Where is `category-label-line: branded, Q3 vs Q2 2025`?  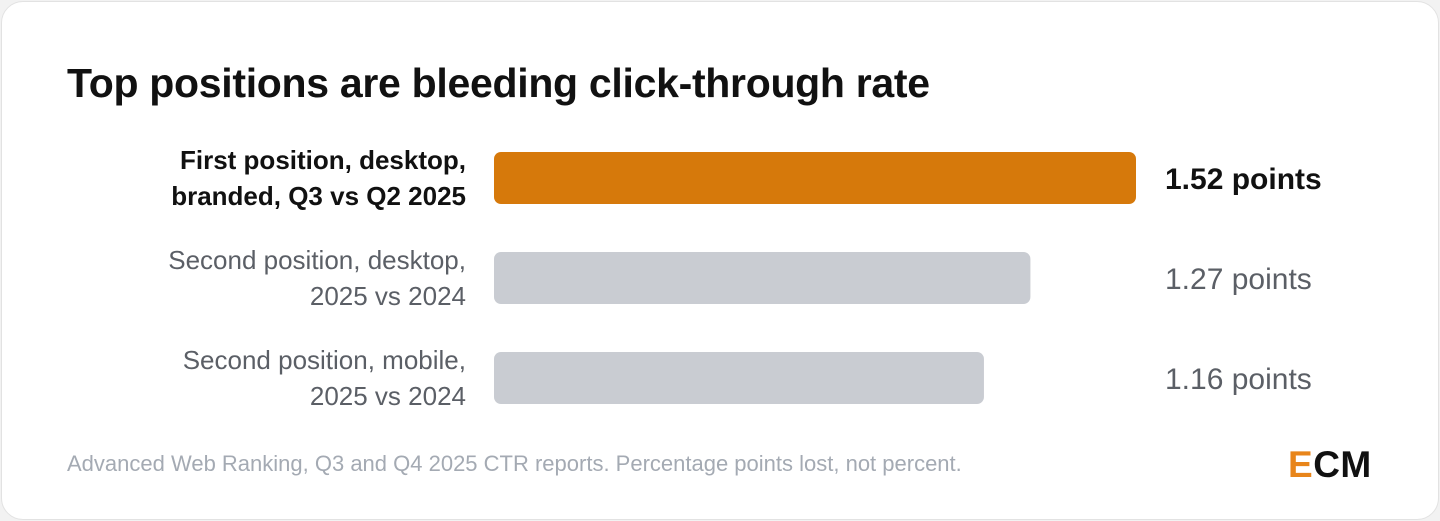
category-label-line: branded, Q3 vs Q2 2025 is located at coordinates (318, 196).